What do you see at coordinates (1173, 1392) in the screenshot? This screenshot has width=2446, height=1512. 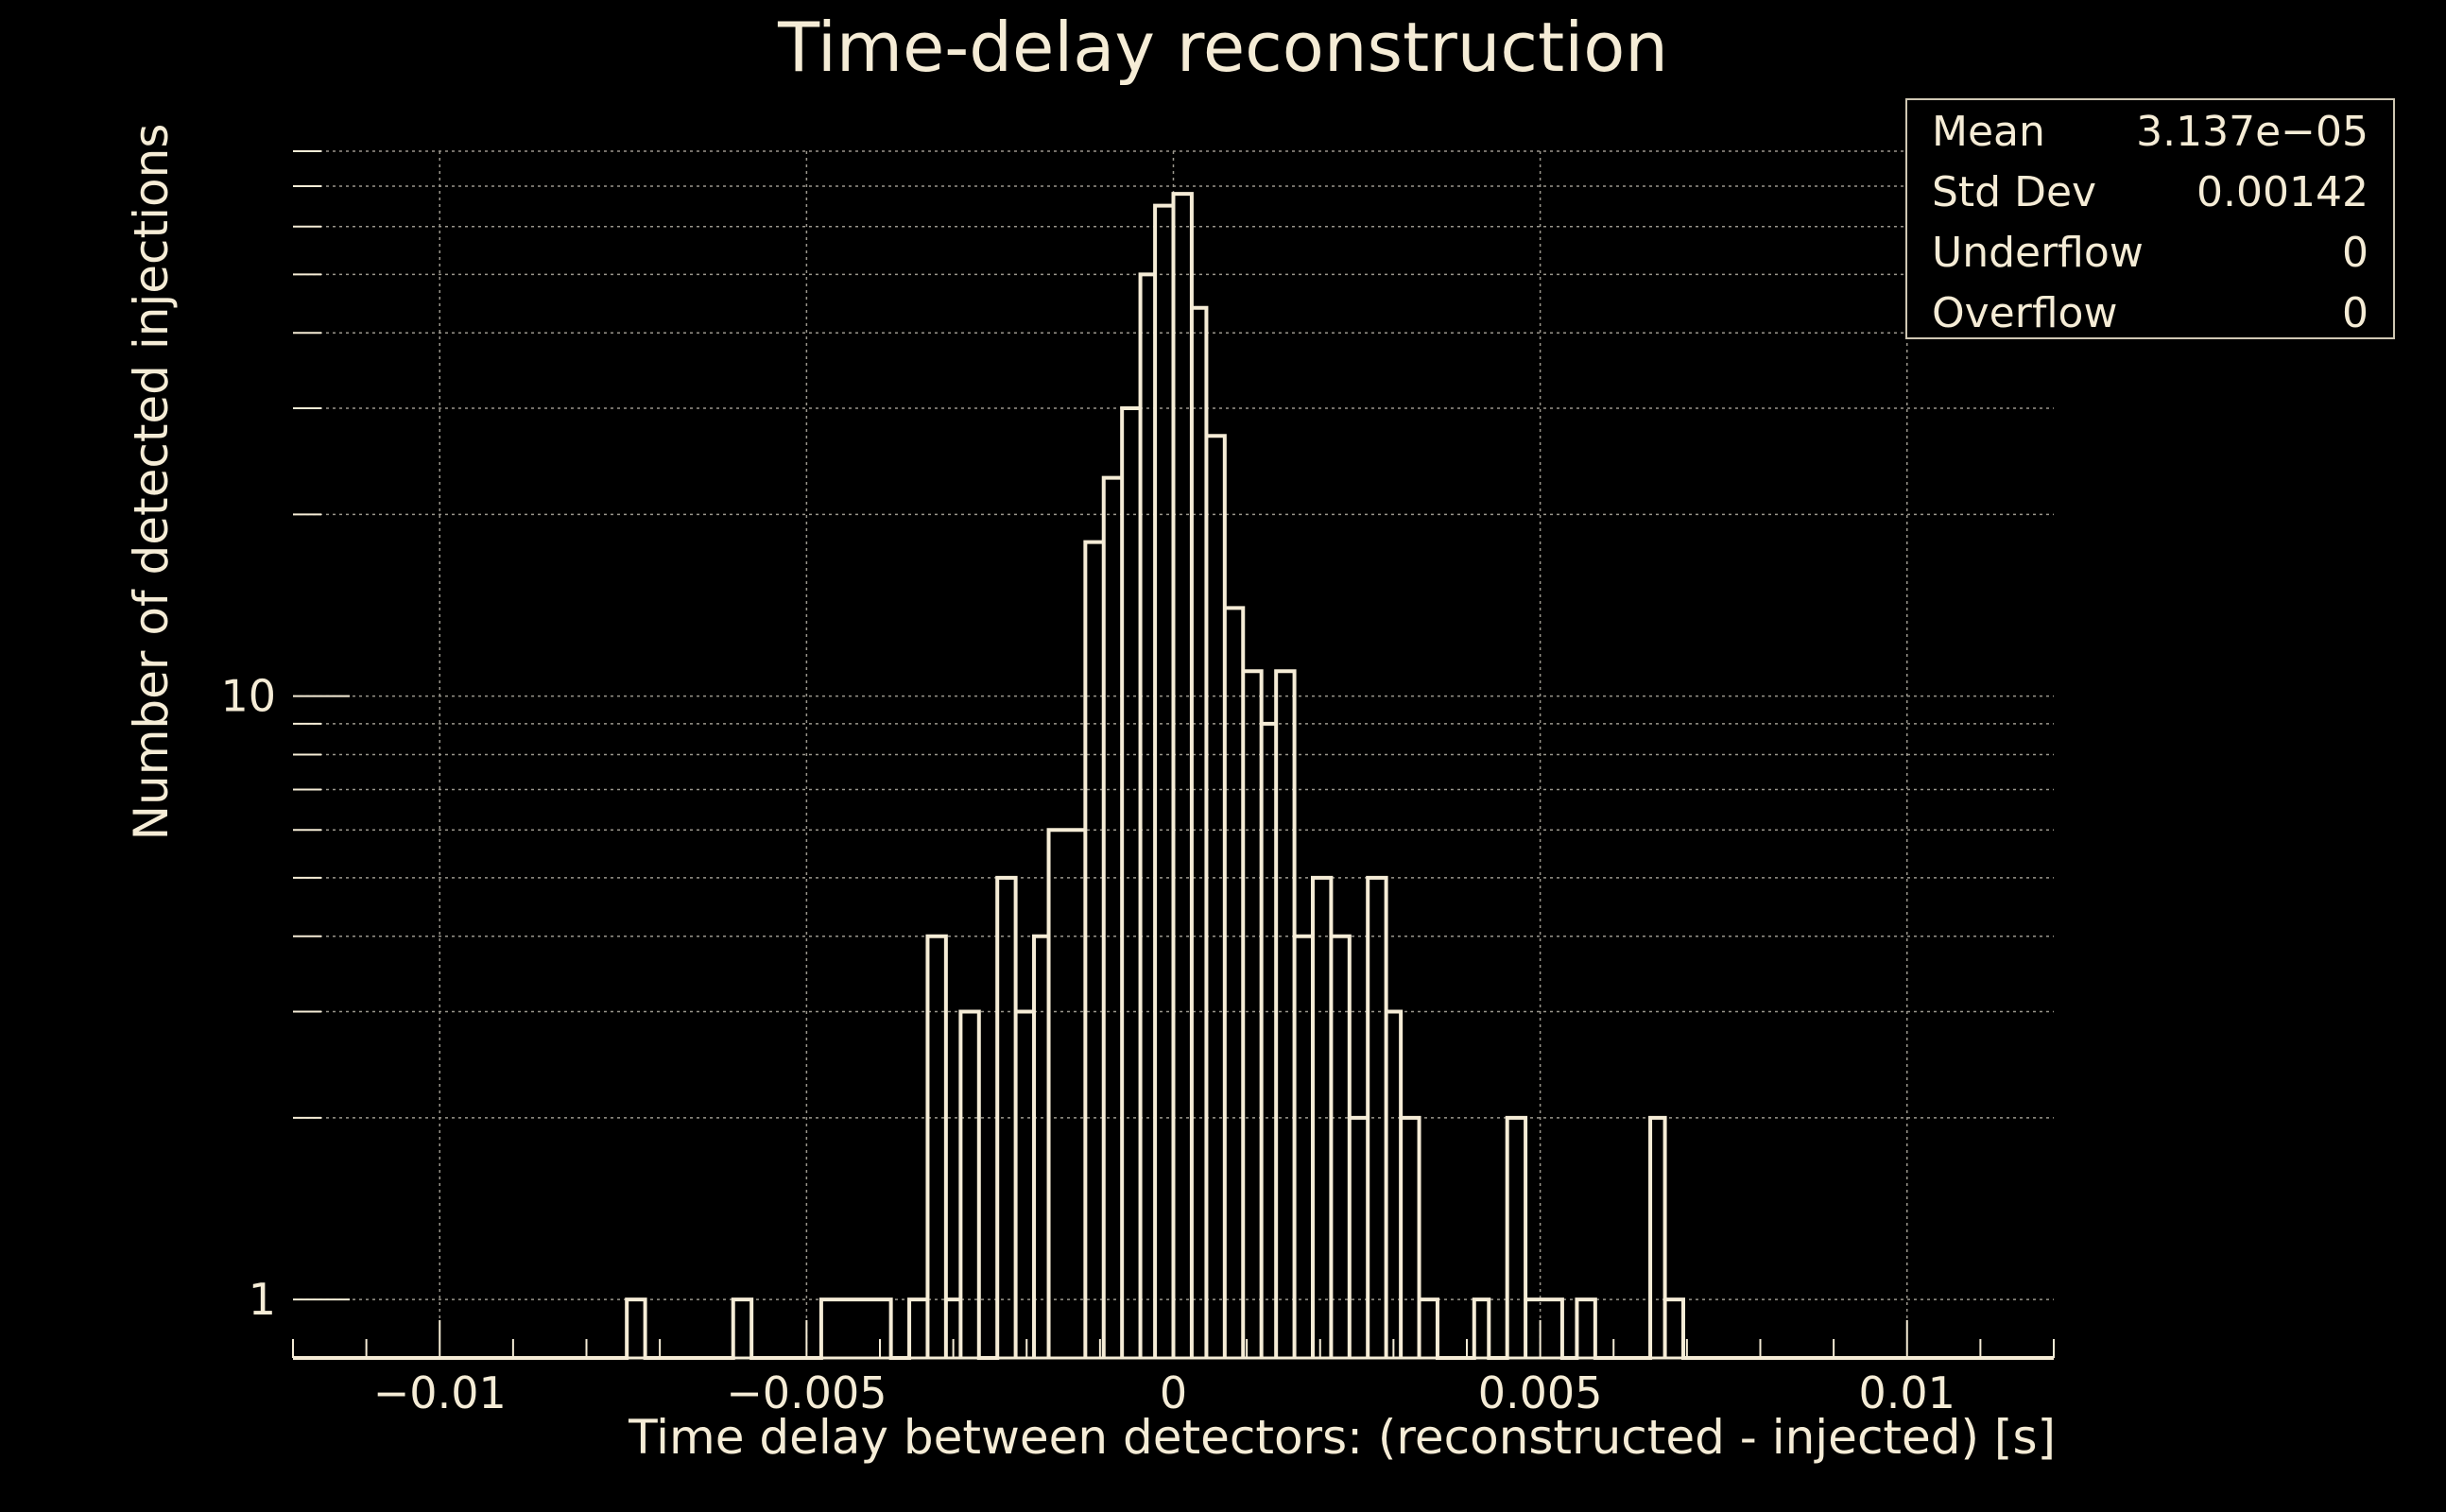 I see `x-tick-label: 0` at bounding box center [1173, 1392].